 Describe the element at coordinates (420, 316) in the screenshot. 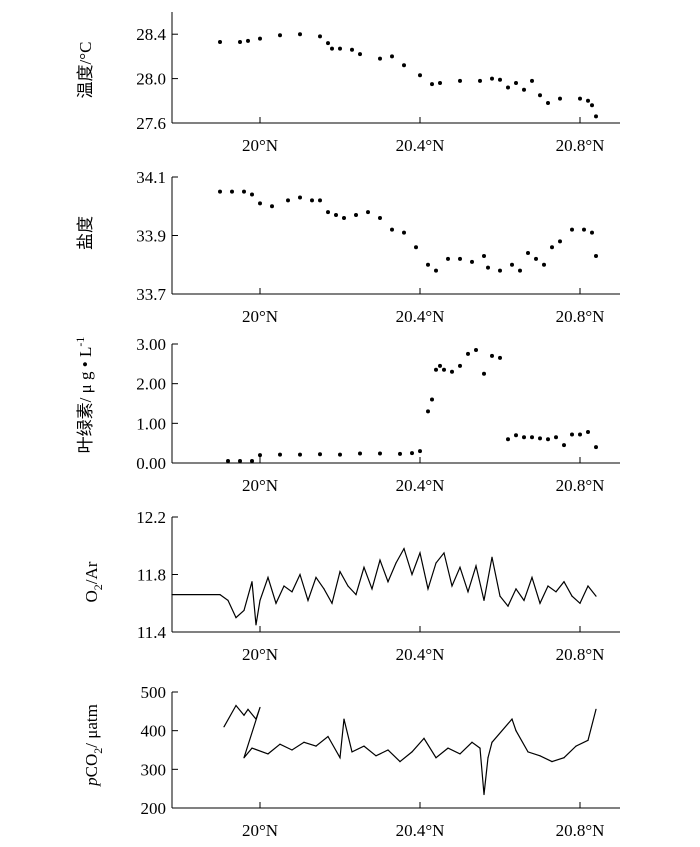

I see `x-tick-label: 20.4°N` at that location.